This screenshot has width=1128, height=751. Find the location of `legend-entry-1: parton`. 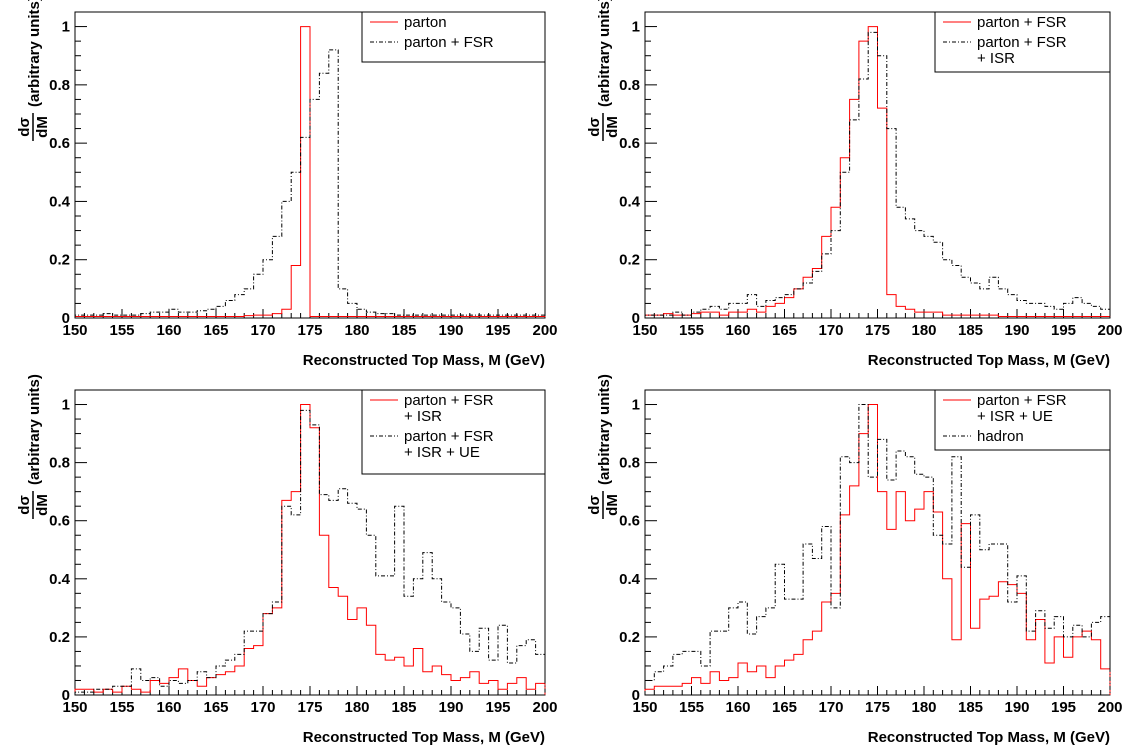

legend-entry-1: parton is located at coordinates (425, 22).